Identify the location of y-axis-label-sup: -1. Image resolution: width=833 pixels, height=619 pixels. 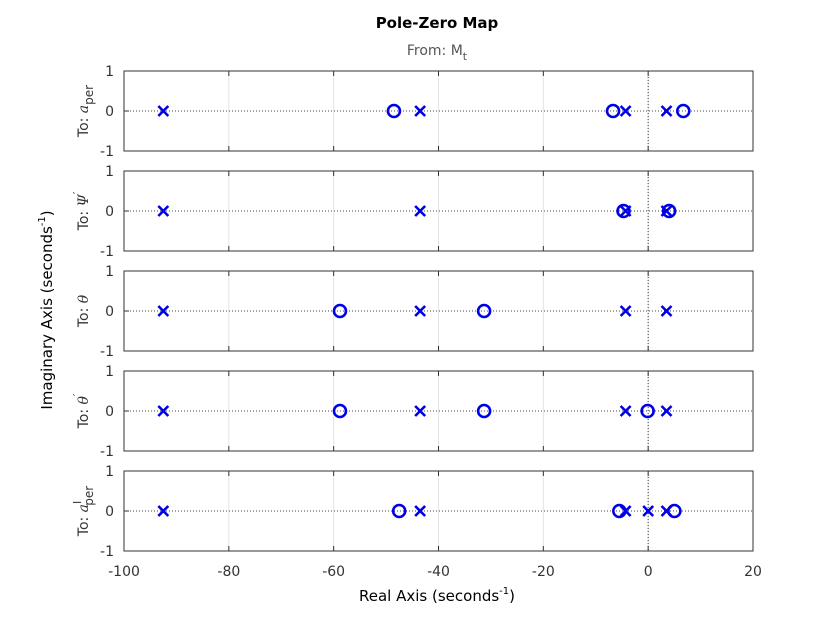
(42, 221).